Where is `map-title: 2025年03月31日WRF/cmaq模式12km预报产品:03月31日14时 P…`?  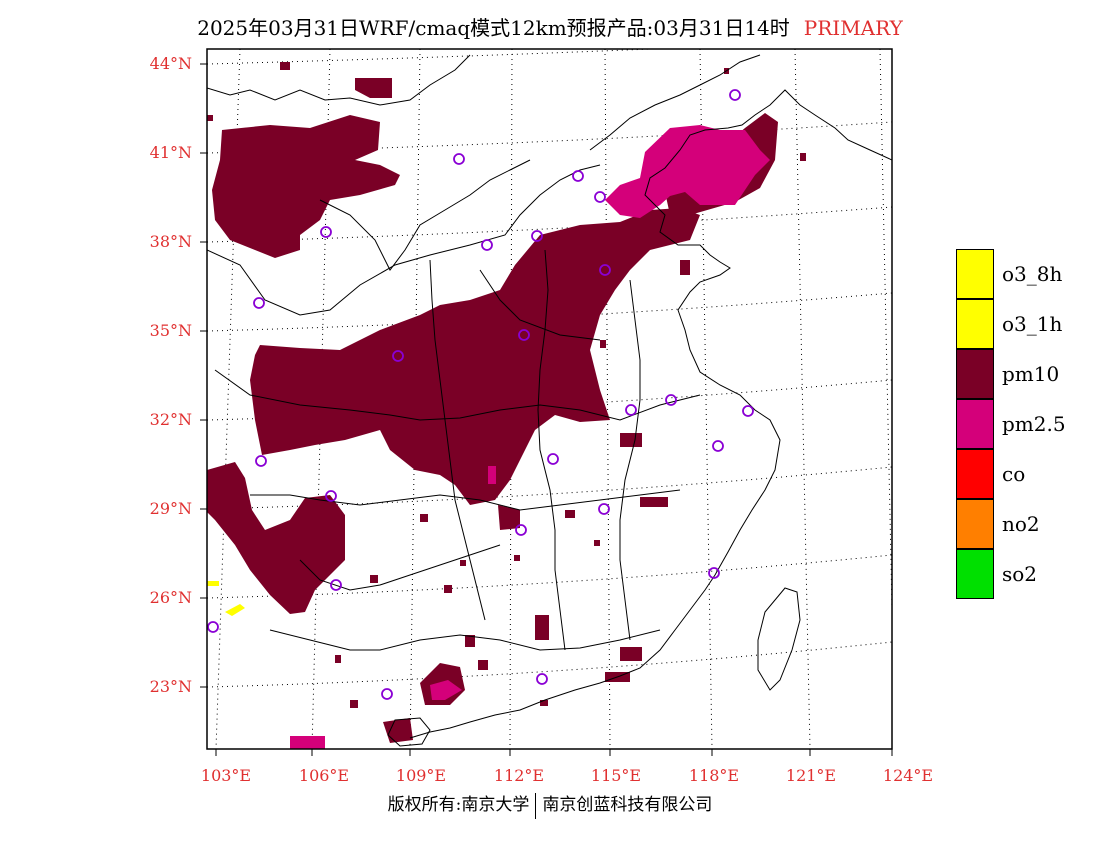 map-title: 2025年03月31日WRF/cmaq模式12km预报产品:03月31日14时 P… is located at coordinates (550, 26).